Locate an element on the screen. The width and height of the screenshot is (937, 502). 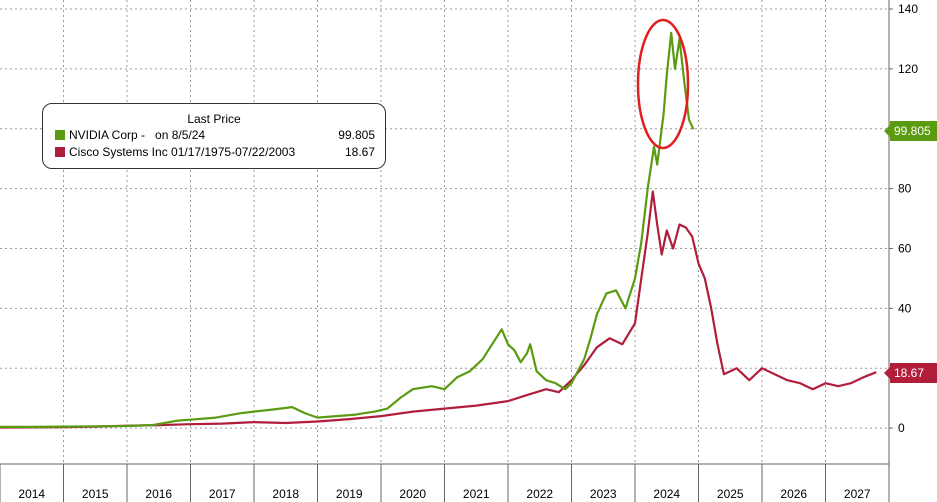
y-tick-label: 40 is located at coordinates (905, 308).